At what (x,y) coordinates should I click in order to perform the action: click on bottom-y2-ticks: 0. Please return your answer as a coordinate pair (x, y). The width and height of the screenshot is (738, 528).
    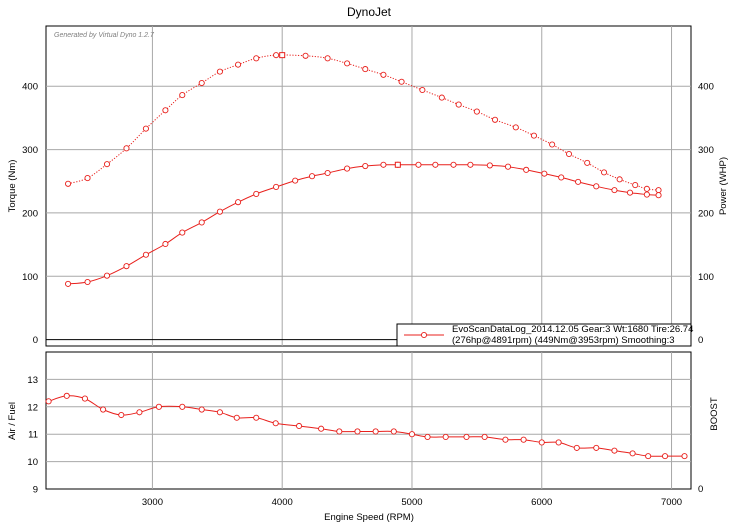
    Looking at the image, I should click on (700, 489).